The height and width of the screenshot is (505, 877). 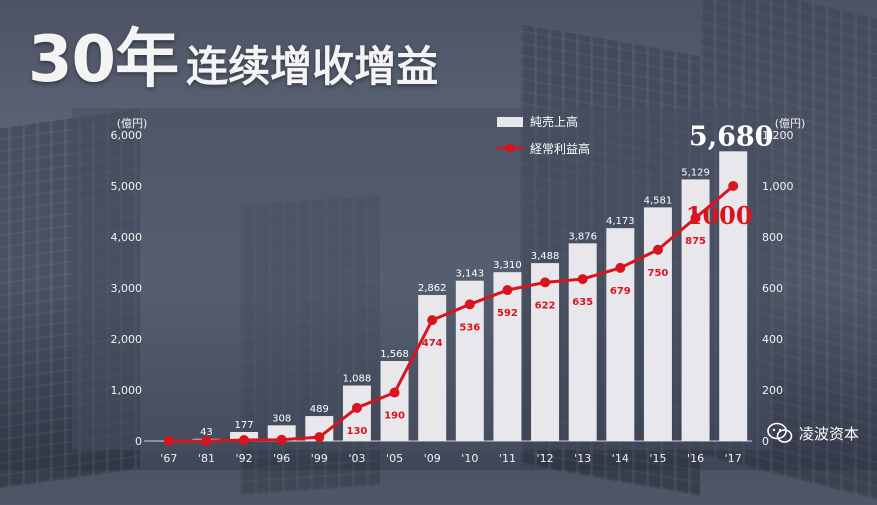 I want to click on watermark: 凌波资本, so click(x=813, y=433).